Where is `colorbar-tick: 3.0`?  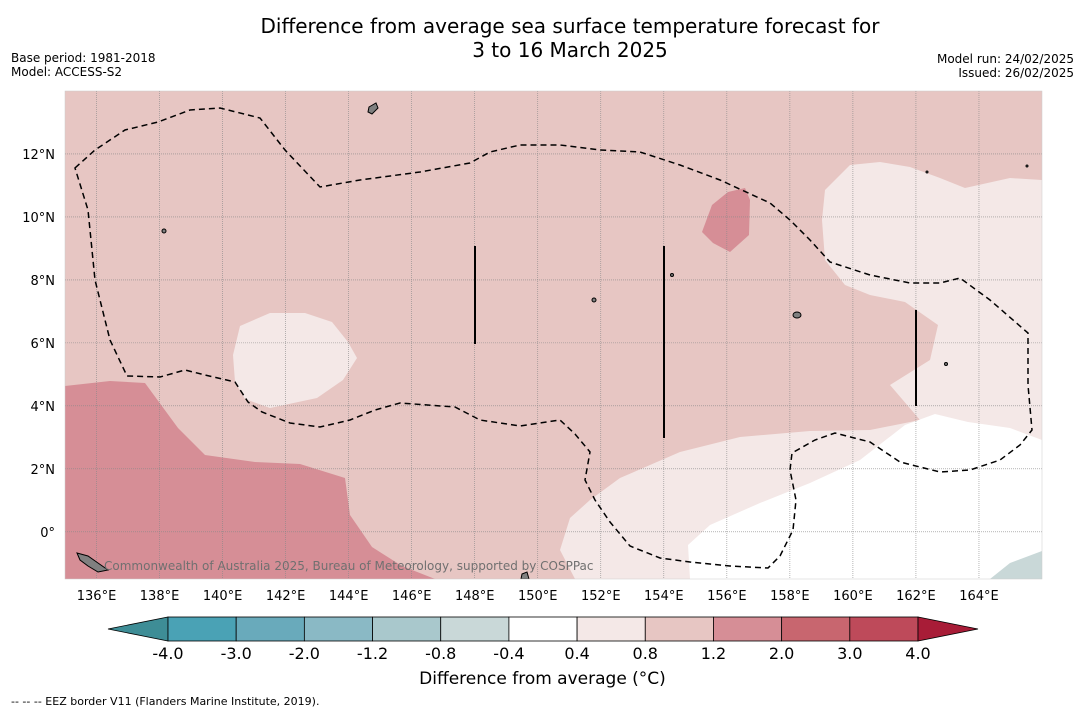 colorbar-tick: 3.0 is located at coordinates (850, 653).